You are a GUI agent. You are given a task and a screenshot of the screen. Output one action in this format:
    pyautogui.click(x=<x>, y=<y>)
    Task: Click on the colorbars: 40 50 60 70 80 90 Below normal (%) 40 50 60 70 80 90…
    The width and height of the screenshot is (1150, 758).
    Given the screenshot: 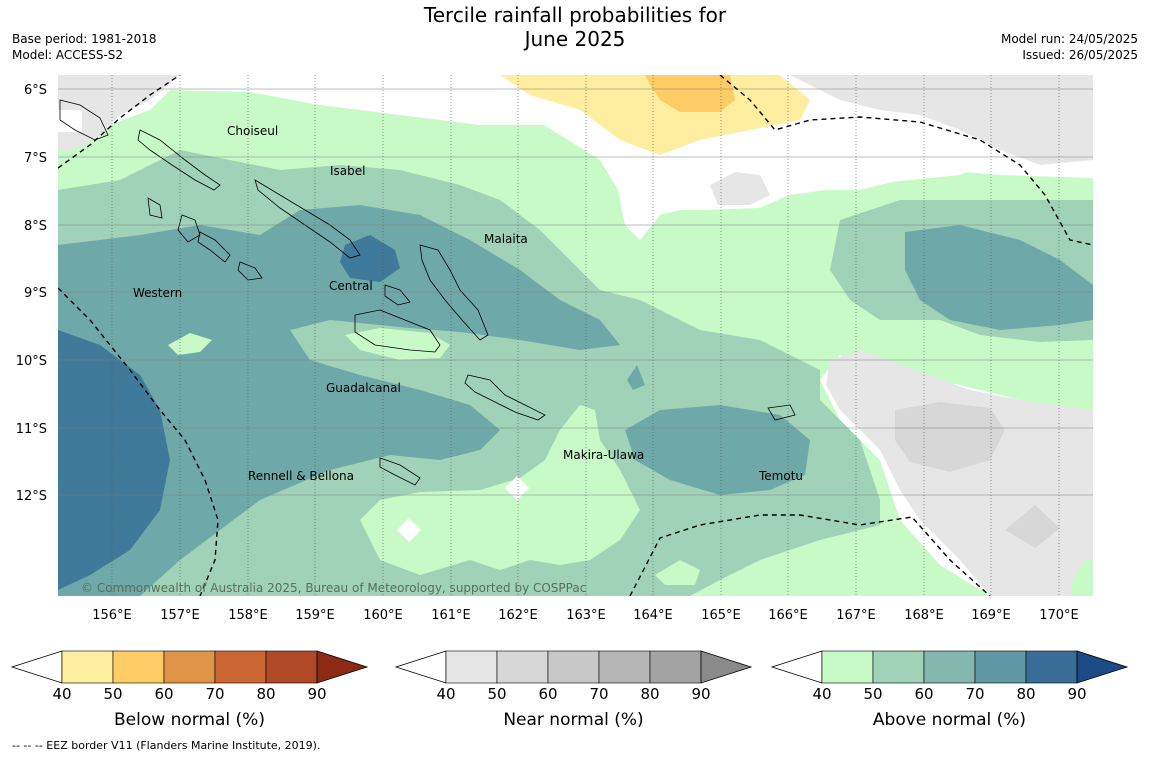 What is the action you would take?
    pyautogui.click(x=569, y=690)
    